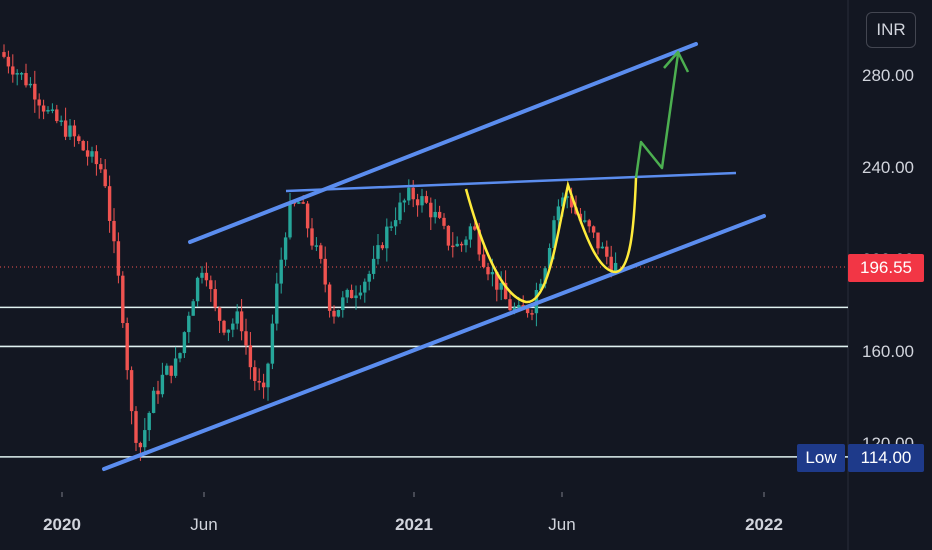 The width and height of the screenshot is (932, 550). I want to click on y-tick-label: 160.00, so click(888, 351).